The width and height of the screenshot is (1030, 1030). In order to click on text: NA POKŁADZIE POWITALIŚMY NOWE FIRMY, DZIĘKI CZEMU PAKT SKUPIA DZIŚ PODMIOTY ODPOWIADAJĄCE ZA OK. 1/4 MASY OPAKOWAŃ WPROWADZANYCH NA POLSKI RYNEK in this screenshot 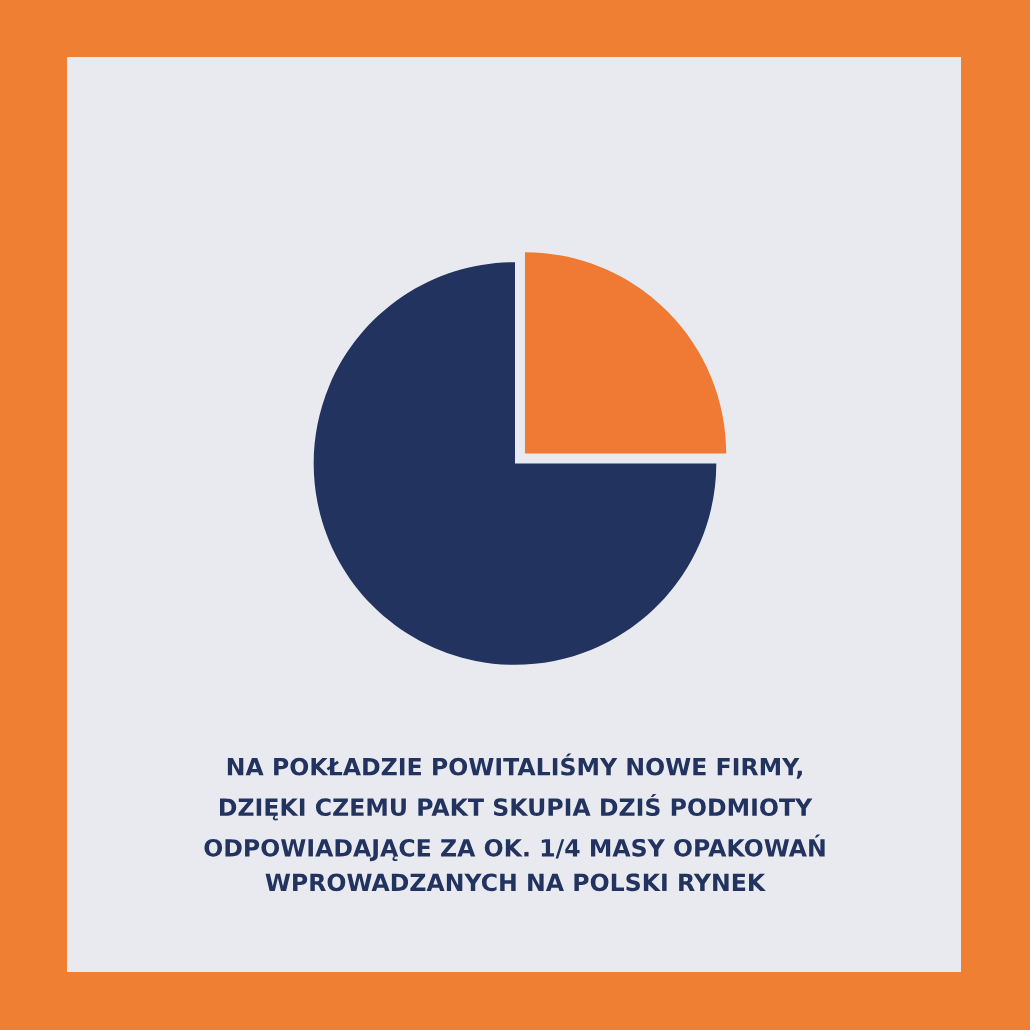, I will do `click(514, 822)`.